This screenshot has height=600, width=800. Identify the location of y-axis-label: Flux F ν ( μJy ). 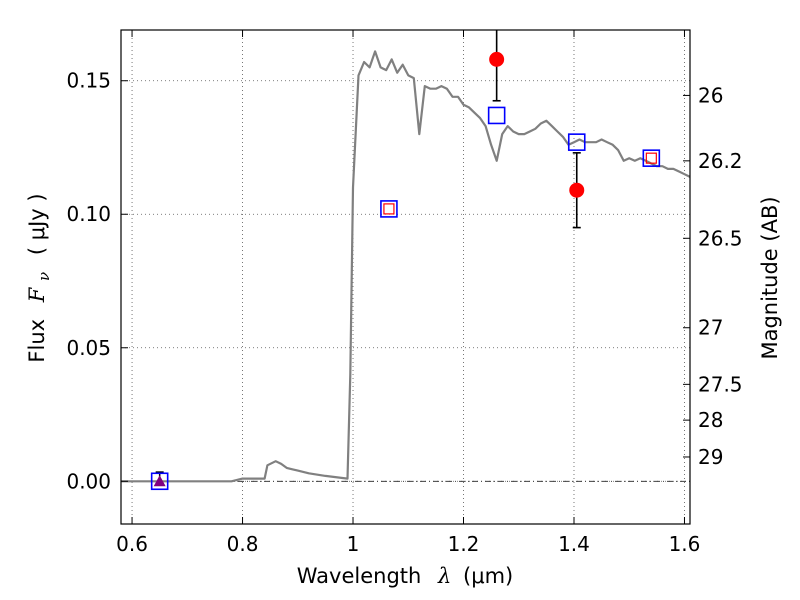
(39, 277).